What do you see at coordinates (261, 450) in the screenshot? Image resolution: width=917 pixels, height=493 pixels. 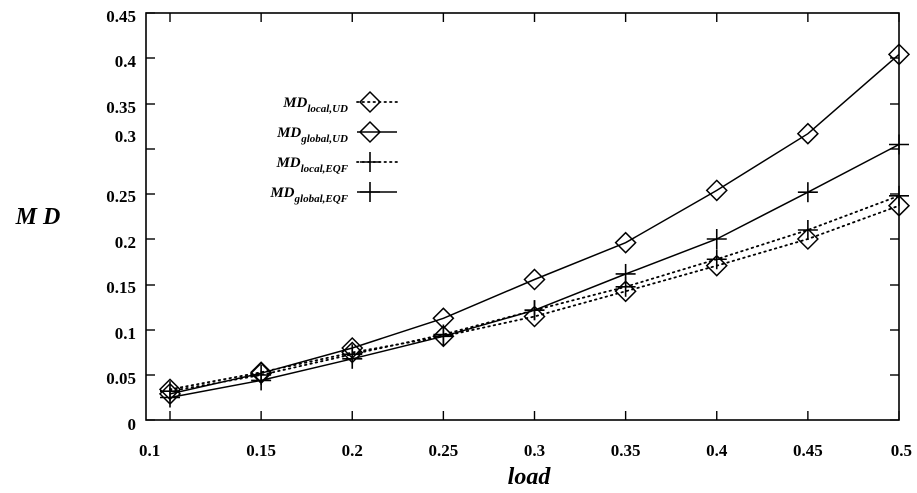 I see `x-tick-label: 0.15` at bounding box center [261, 450].